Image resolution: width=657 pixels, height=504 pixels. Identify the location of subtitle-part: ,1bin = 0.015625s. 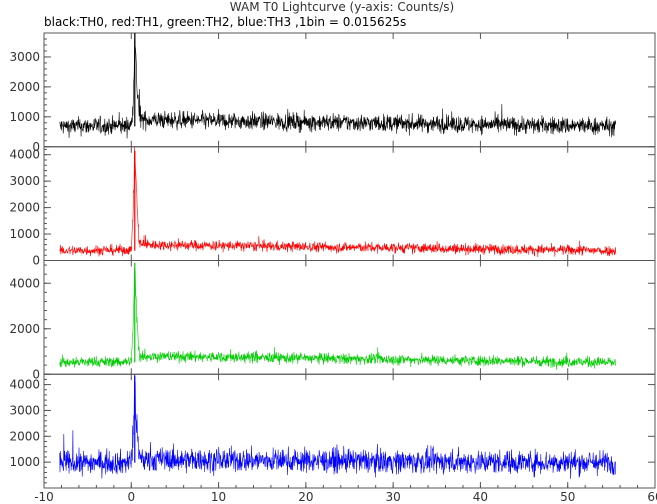
(348, 22).